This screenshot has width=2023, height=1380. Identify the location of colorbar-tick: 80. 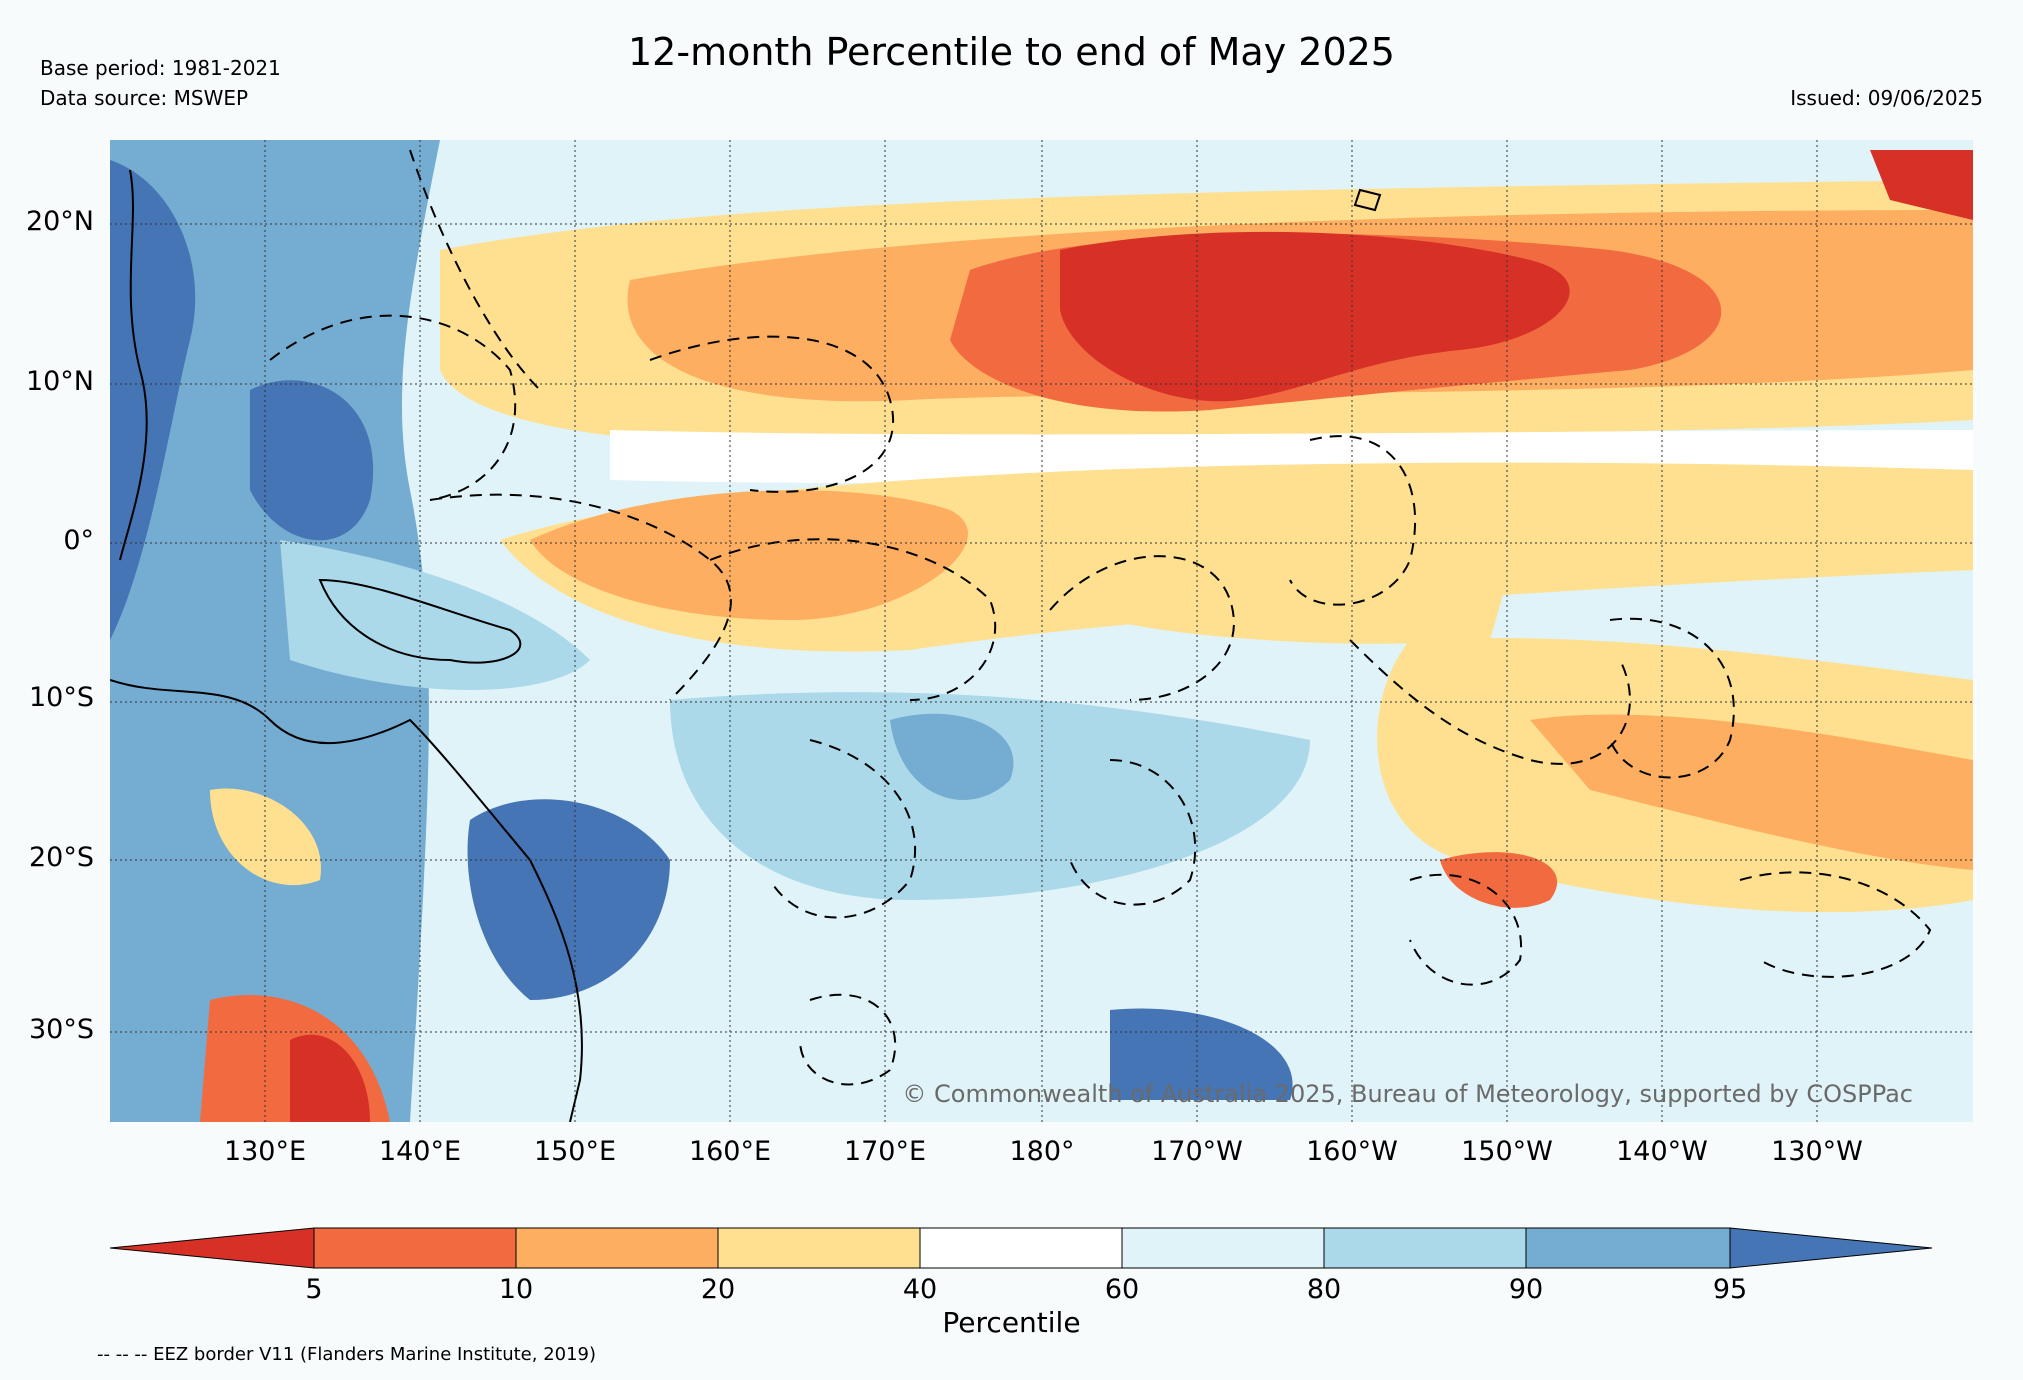
(1324, 1289).